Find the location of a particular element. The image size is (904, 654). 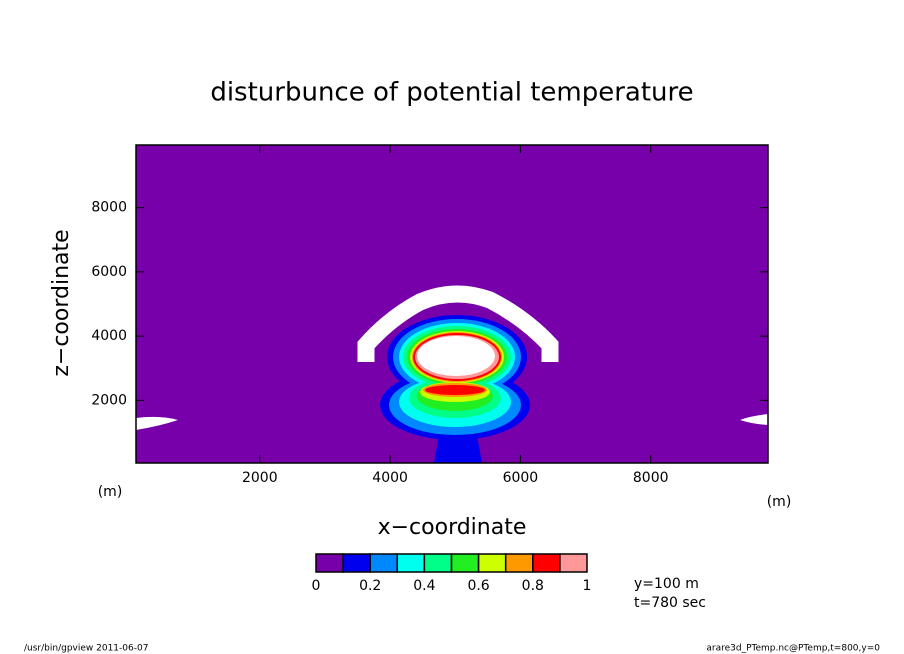

x-unit: (m) is located at coordinates (110, 492).